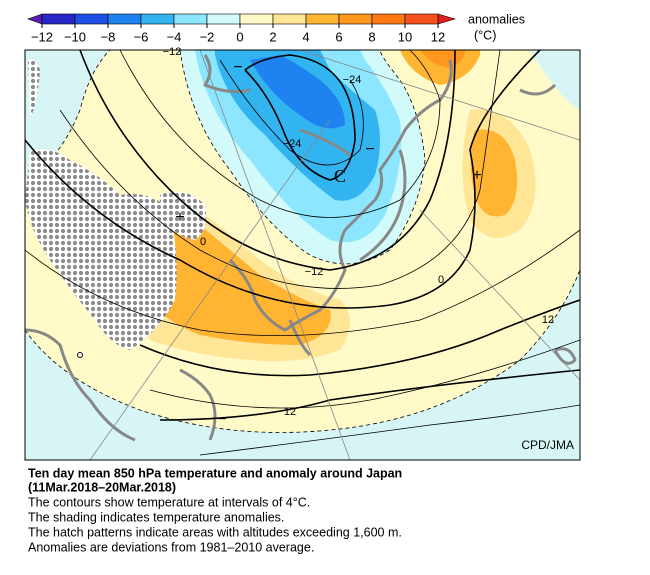 This screenshot has width=650, height=575. Describe the element at coordinates (174, 36) in the screenshot. I see `colorbar-tick-label: −4` at that location.